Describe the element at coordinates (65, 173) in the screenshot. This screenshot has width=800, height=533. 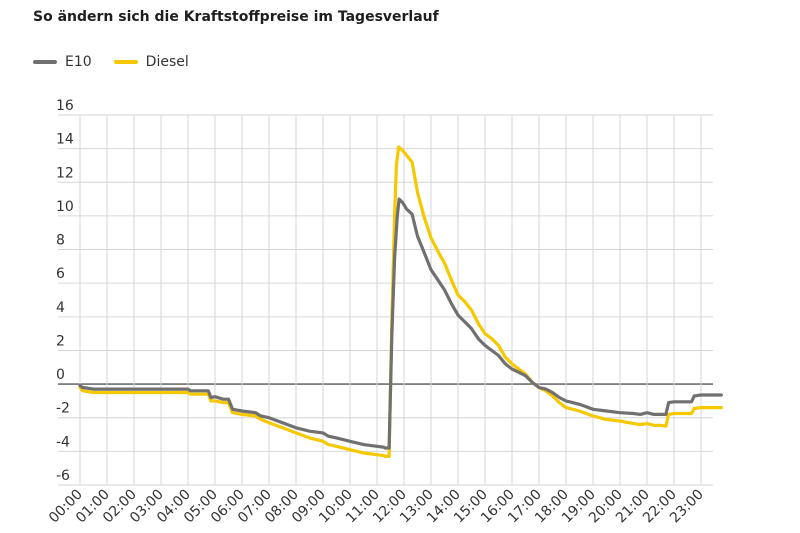
I see `y-tick-label: 12` at that location.